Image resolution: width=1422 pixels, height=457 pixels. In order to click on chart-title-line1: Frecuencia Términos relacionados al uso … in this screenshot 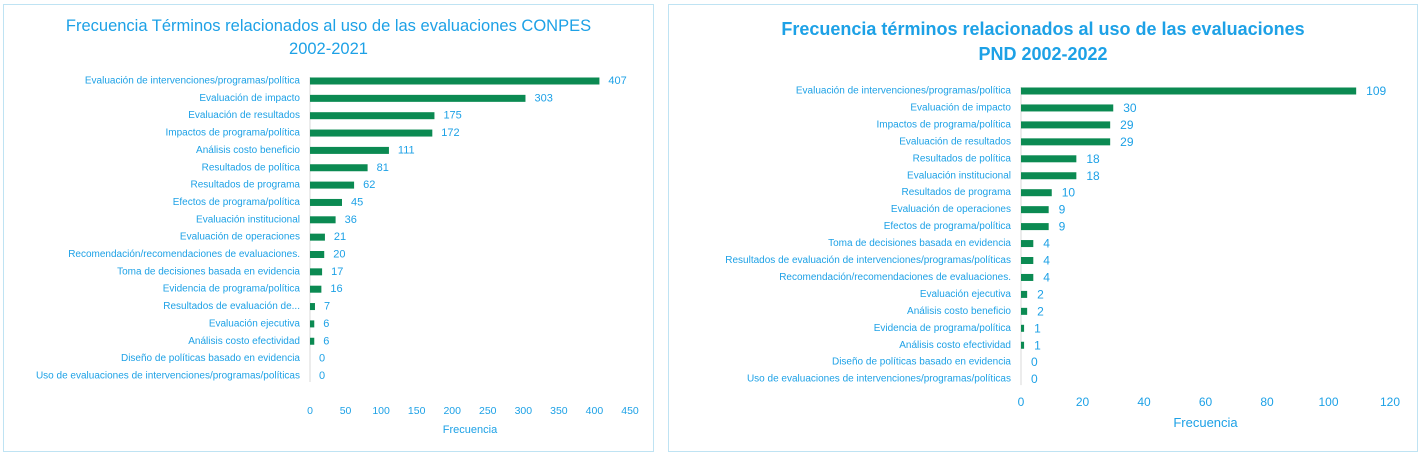, I will do `click(328, 26)`.